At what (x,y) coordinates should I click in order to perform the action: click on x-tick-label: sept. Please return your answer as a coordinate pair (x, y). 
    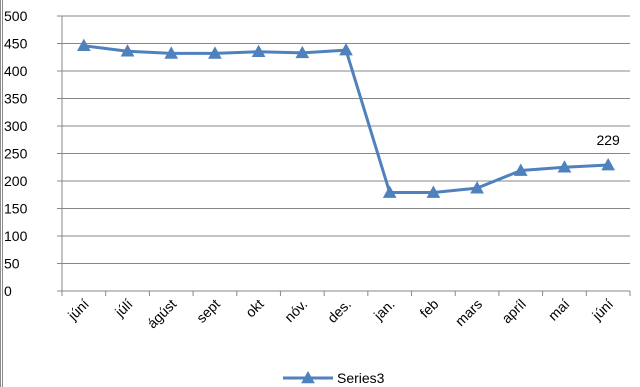
    Looking at the image, I should click on (208, 311).